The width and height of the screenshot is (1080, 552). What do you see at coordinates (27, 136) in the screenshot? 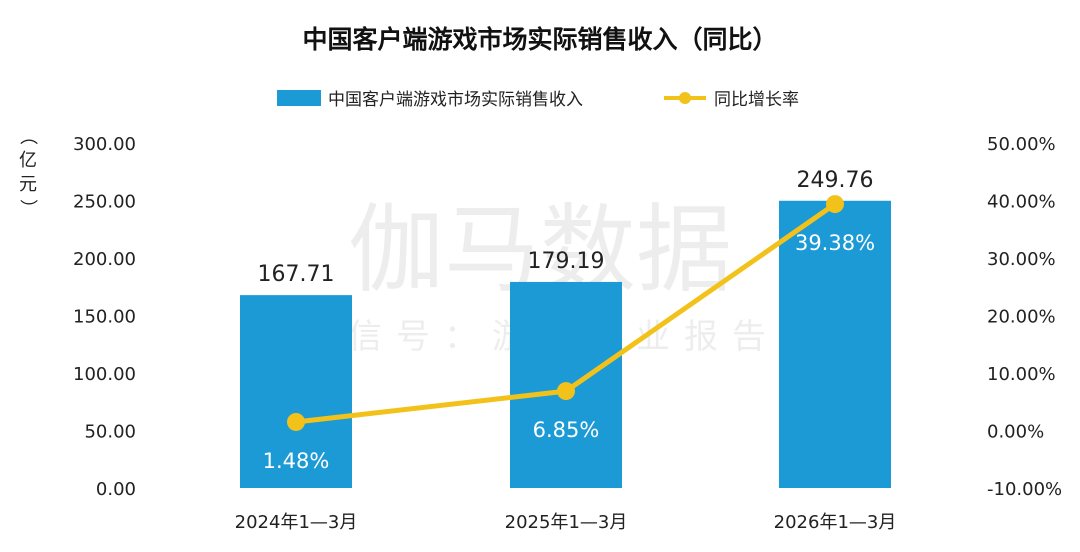
I see `y-axis-unit-char: （` at bounding box center [27, 136].